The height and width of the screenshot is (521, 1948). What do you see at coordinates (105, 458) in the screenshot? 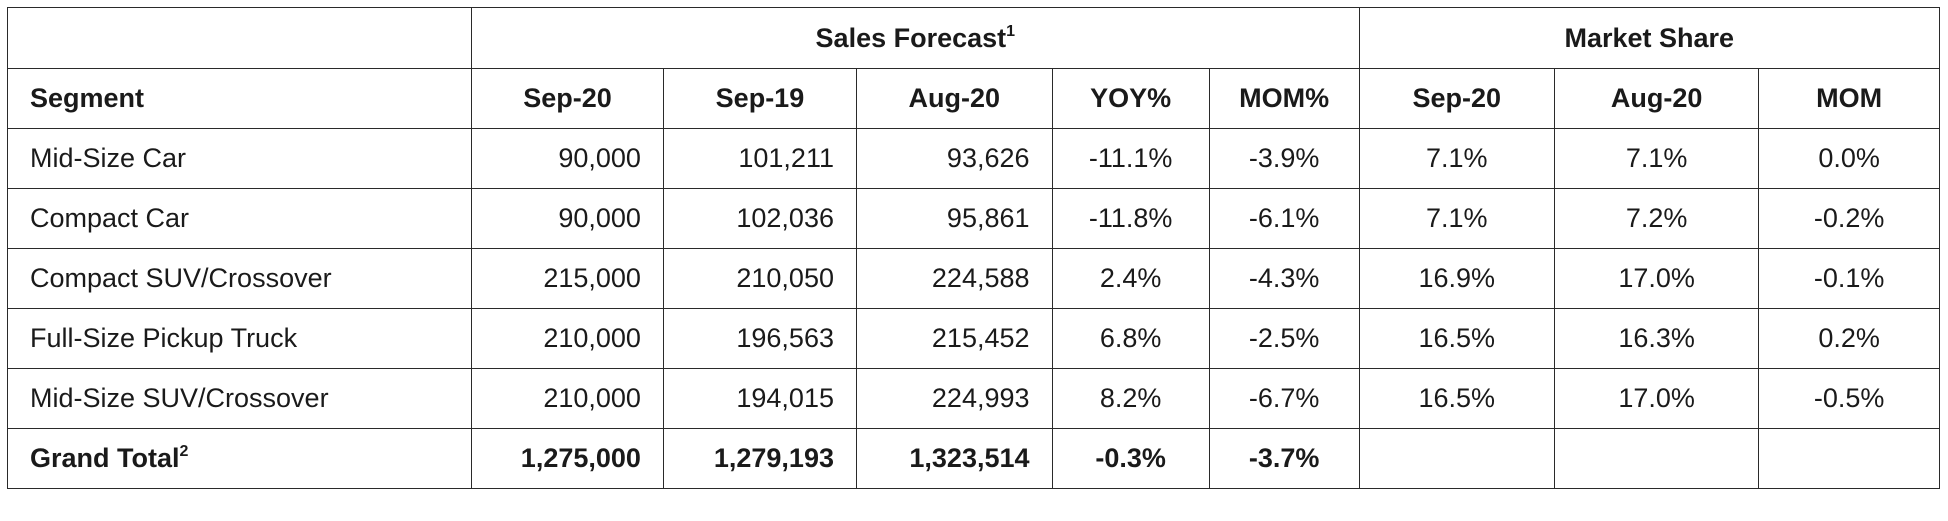
I see `grand-total-label: Grand Total` at bounding box center [105, 458].